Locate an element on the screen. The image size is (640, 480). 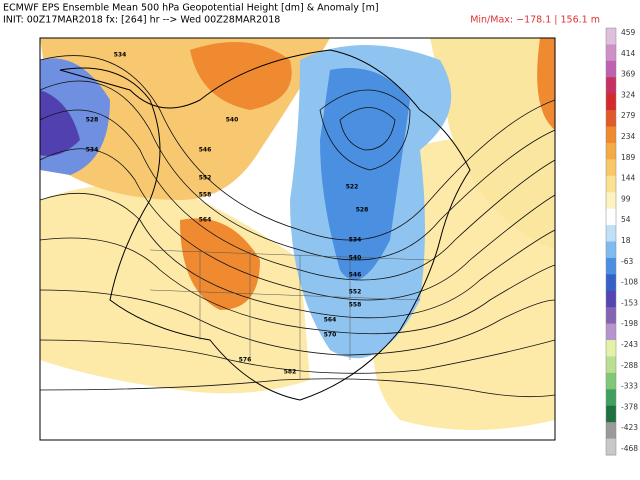
colorbar-label: -243 is located at coordinates (629, 344).